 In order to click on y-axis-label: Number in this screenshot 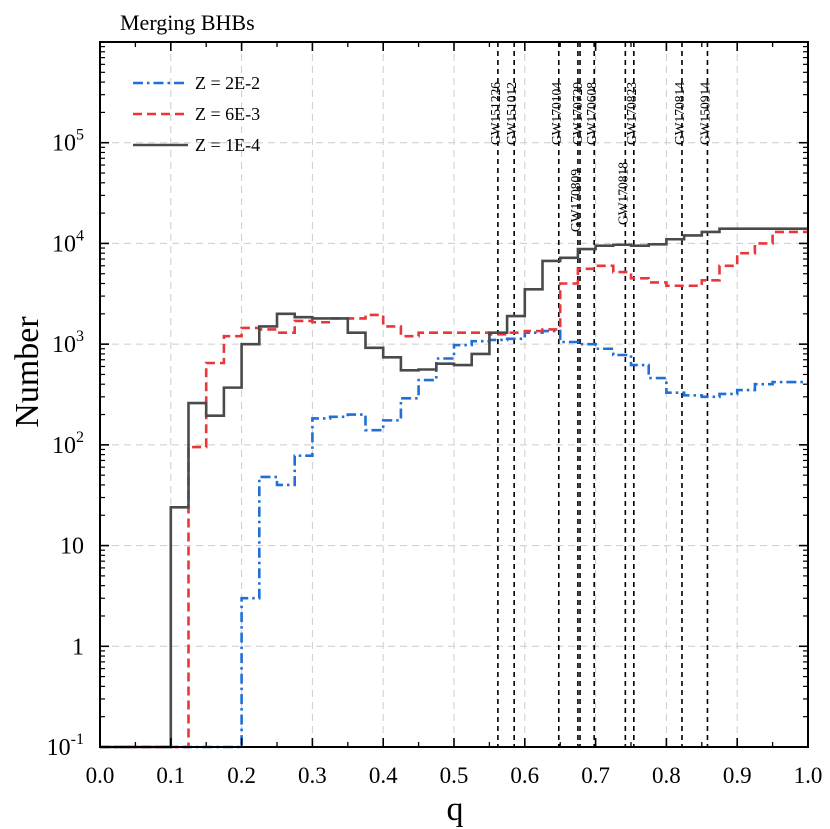, I will do `click(27, 372)`.